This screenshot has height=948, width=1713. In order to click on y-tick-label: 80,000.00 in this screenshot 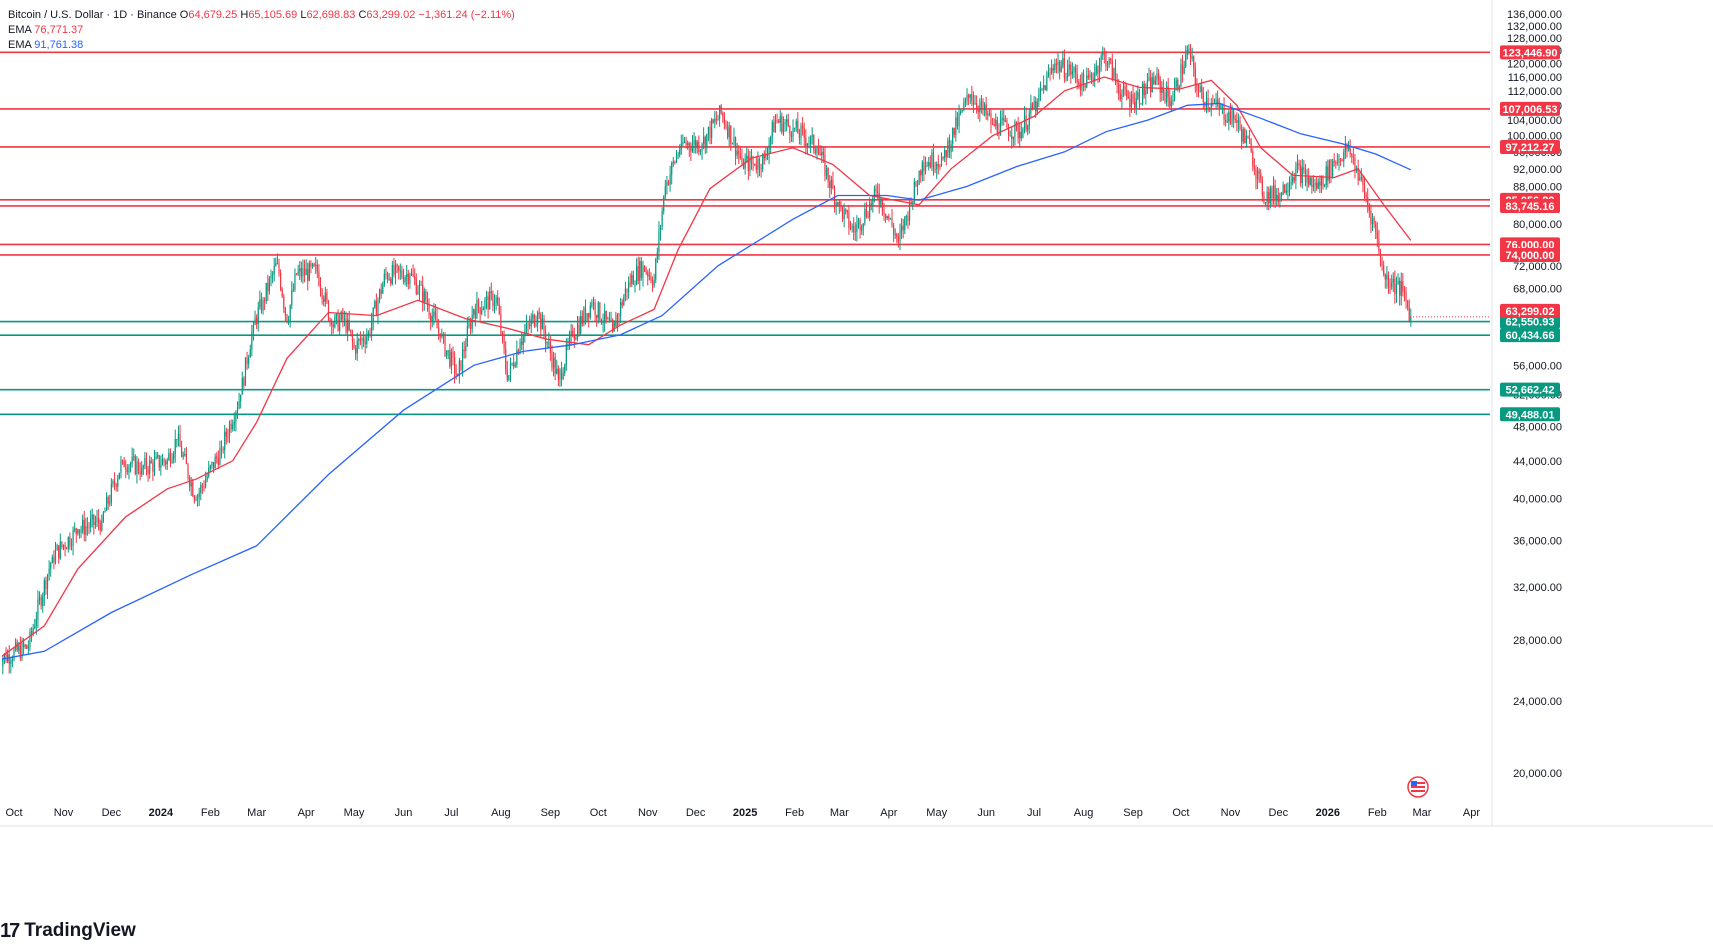, I will do `click(1537, 225)`.